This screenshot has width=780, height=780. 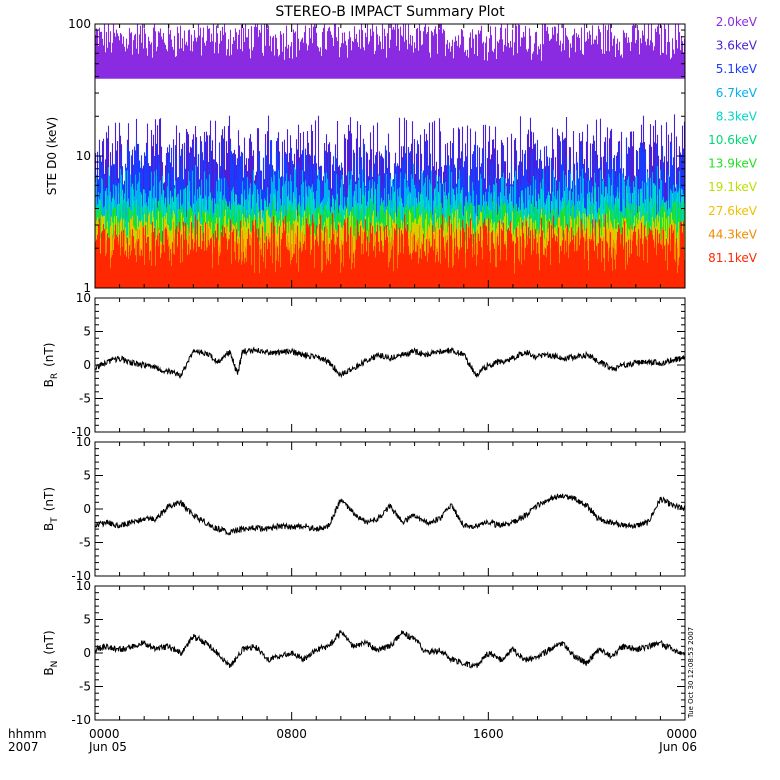 I want to click on ste-series-2.0keV, so click(x=390, y=51).